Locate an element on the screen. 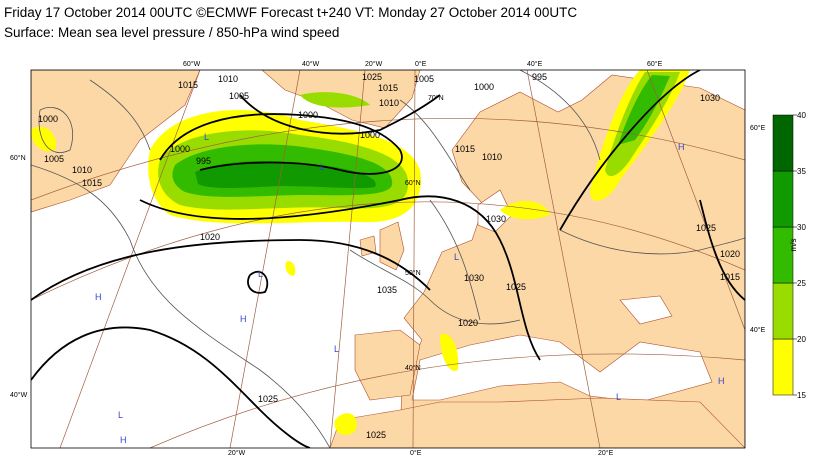  africa is located at coordinates (537, 422).